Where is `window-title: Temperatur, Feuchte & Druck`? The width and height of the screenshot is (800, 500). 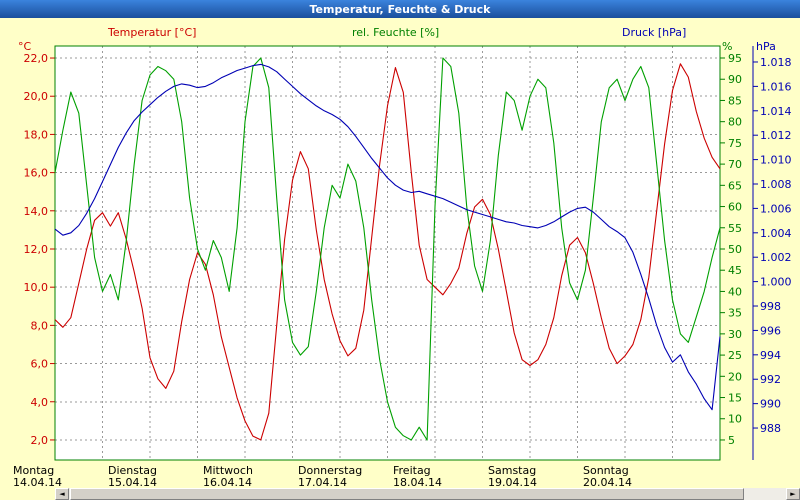
window-title: Temperatur, Feuchte & Druck is located at coordinates (400, 9).